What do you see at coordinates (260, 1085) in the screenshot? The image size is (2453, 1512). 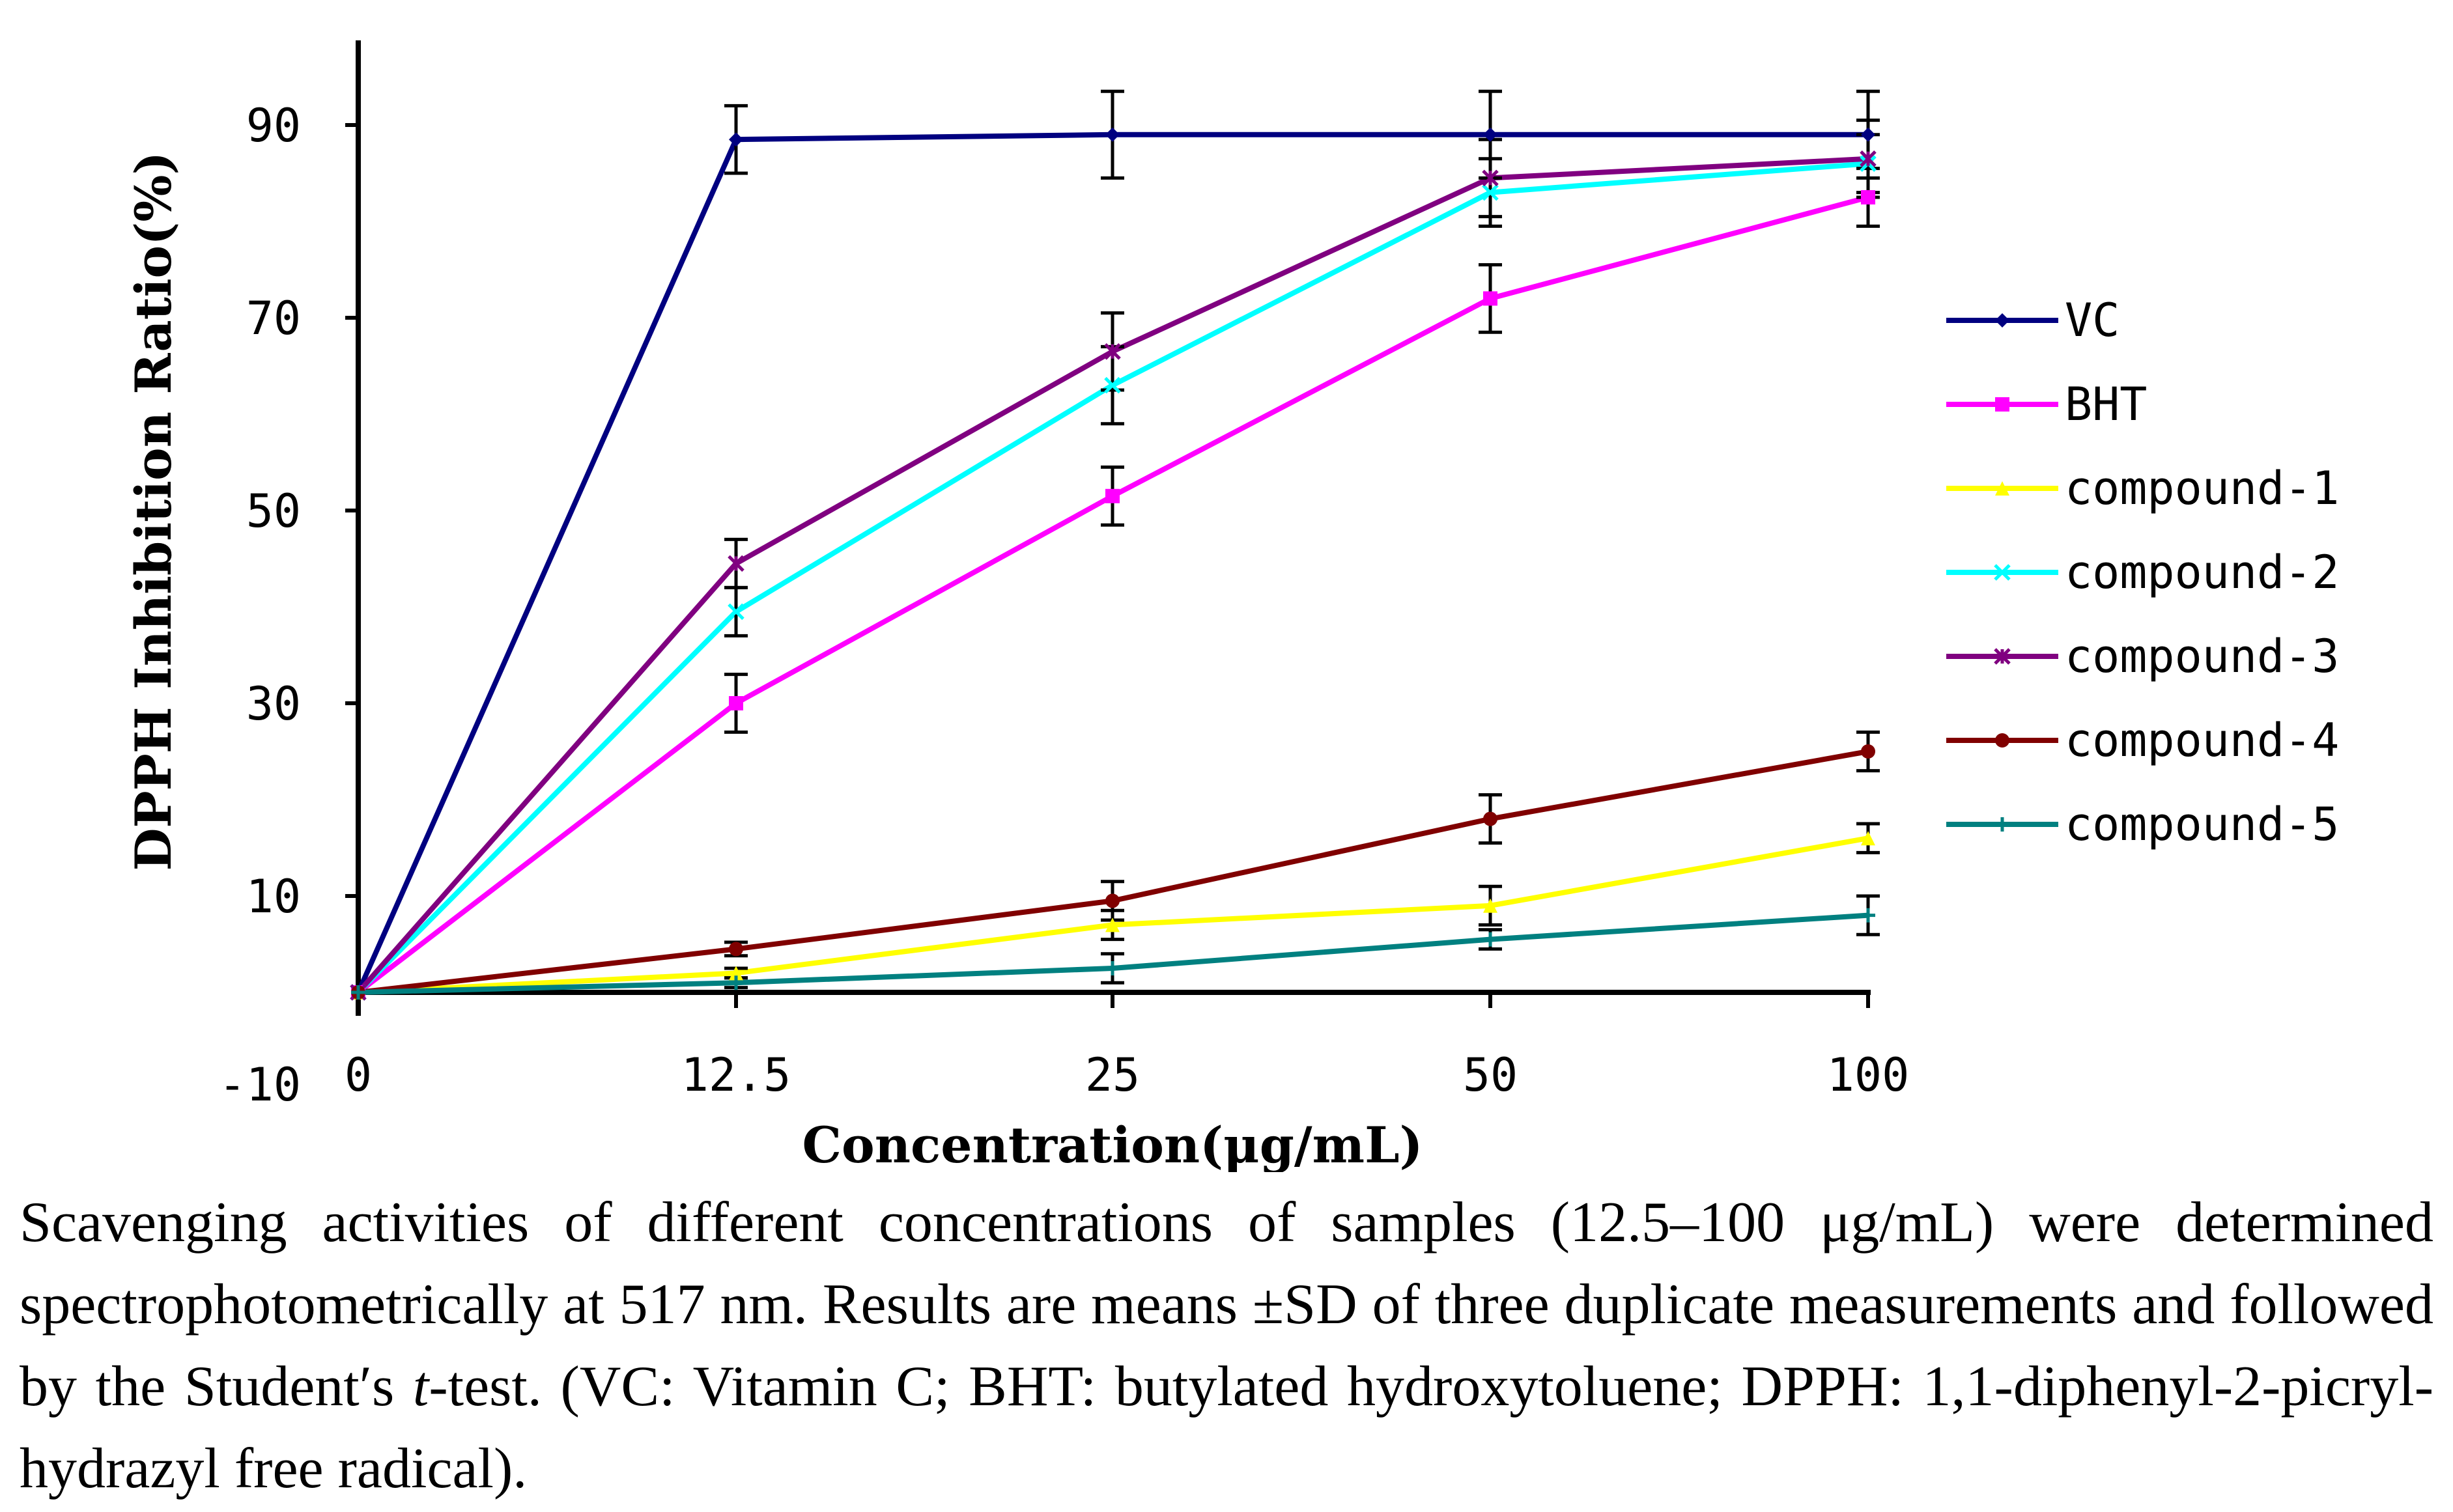 I see `y-tick-label: -10` at bounding box center [260, 1085].